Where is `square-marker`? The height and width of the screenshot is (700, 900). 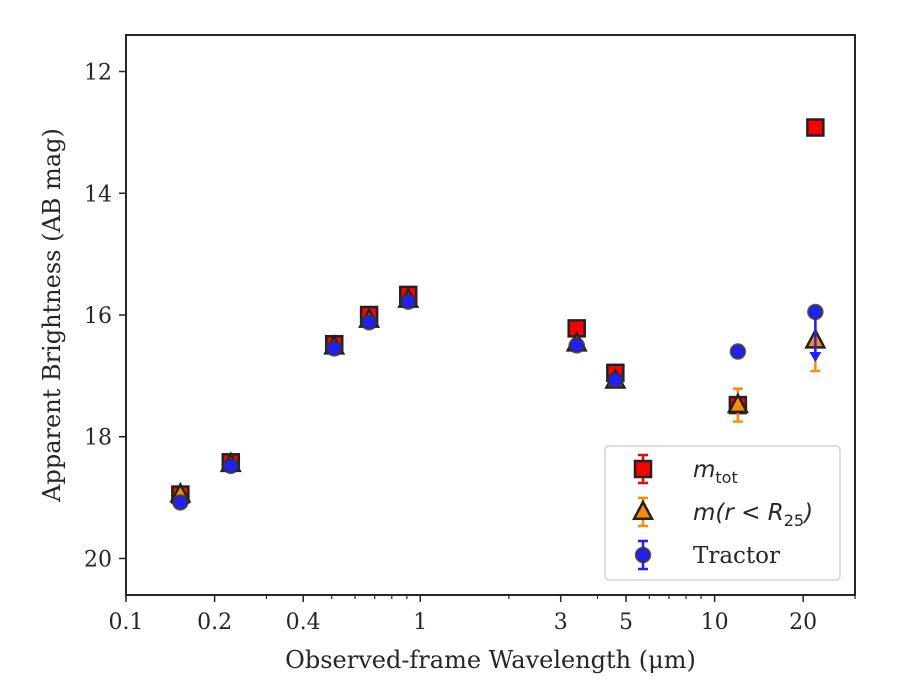 square-marker is located at coordinates (815, 127).